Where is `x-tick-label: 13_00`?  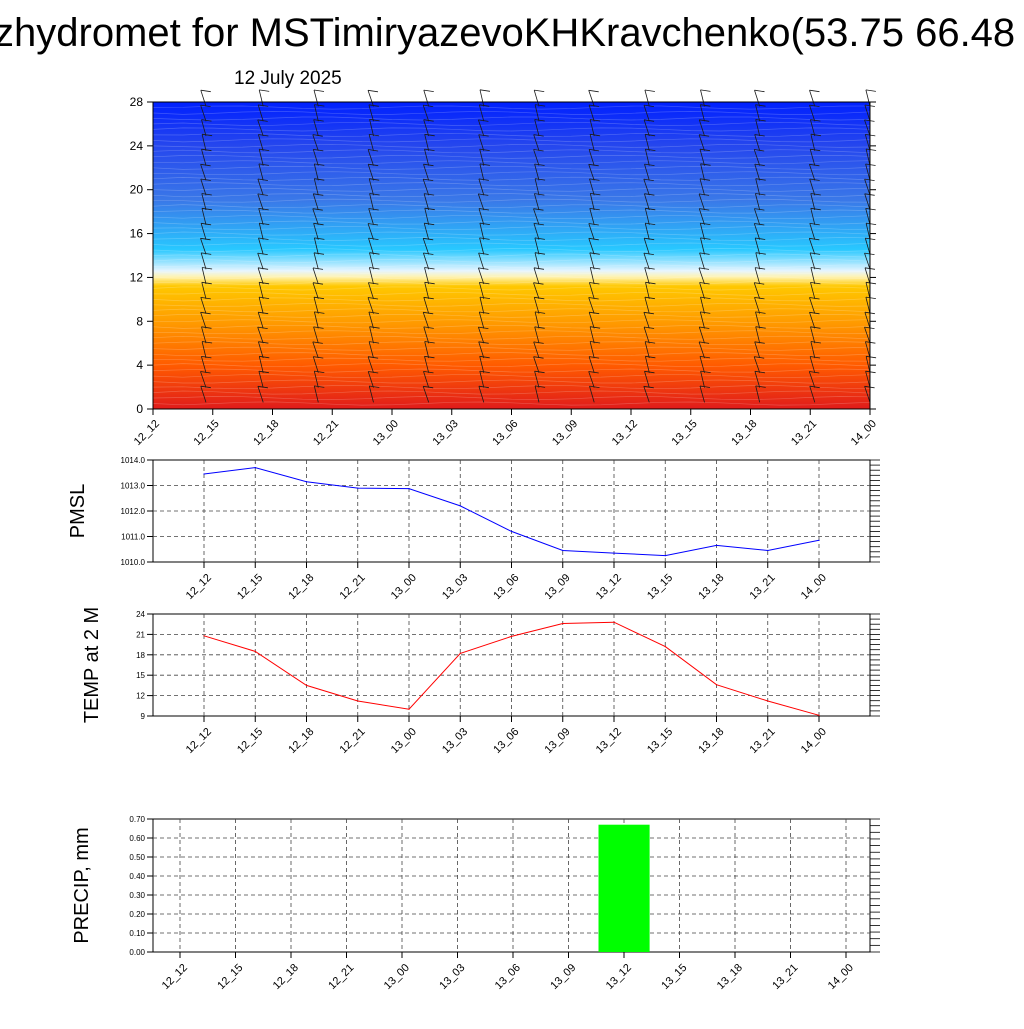 x-tick-label: 13_00 is located at coordinates (404, 741).